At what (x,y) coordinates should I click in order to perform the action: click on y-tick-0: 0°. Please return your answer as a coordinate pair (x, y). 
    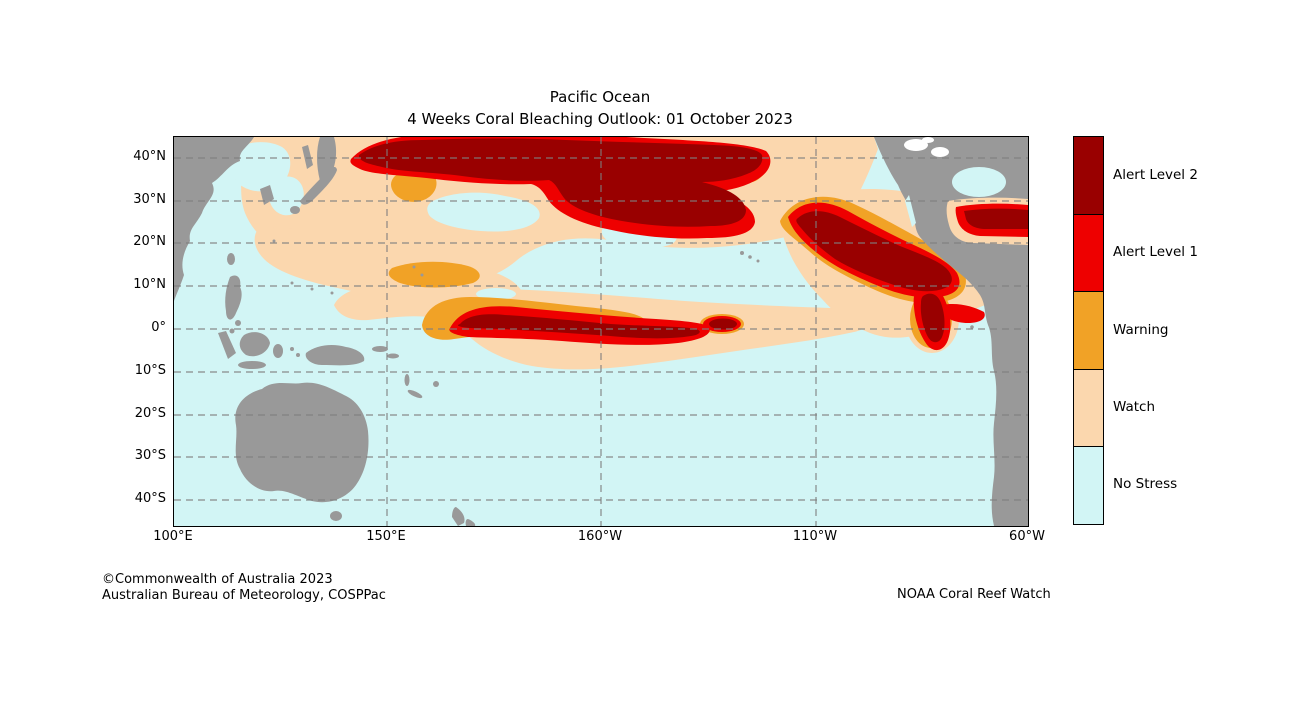
    Looking at the image, I should click on (158, 327).